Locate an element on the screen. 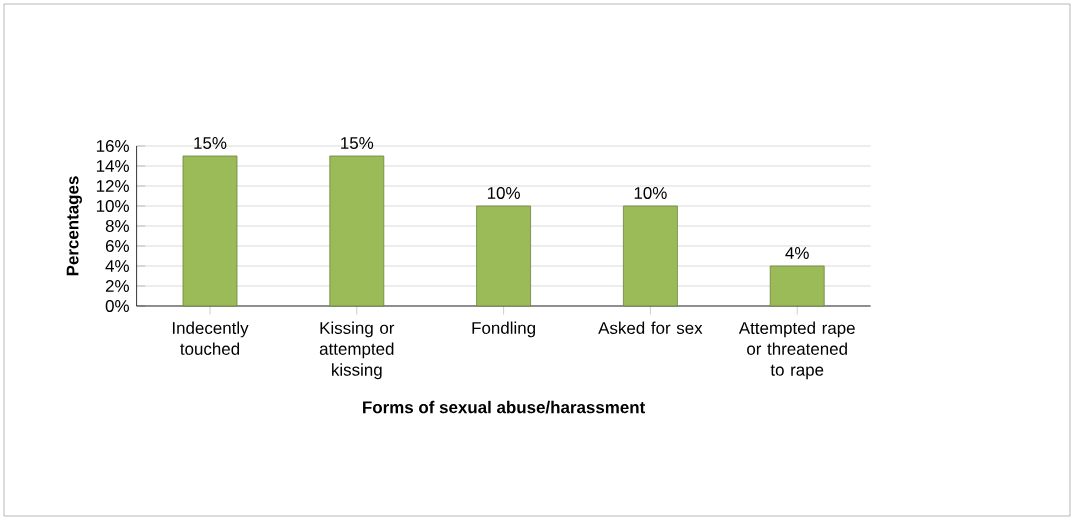 The width and height of the screenshot is (1074, 520). y-tick-label: 2% is located at coordinates (117, 286).